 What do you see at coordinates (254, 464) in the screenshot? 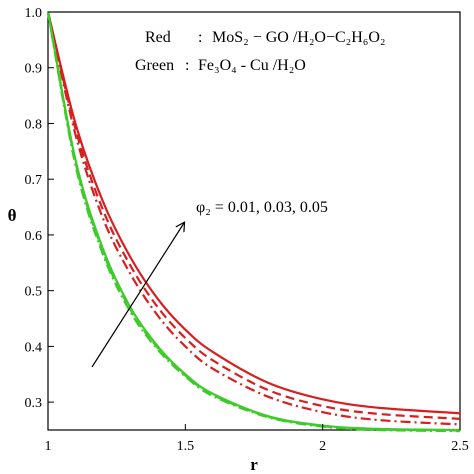
I see `x-axis-title: r` at bounding box center [254, 464].